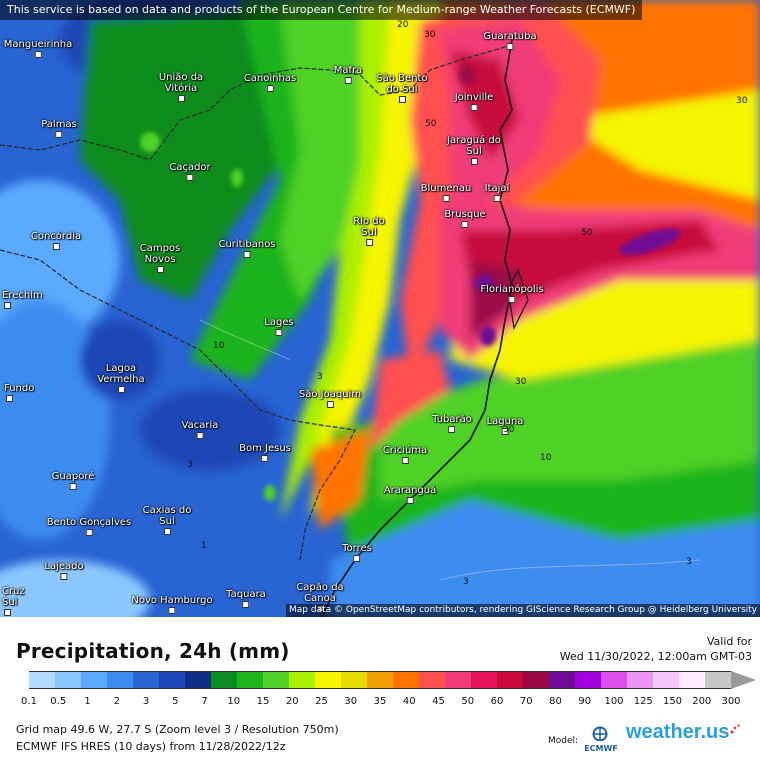 This screenshot has width=760, height=760. I want to click on city-label: Canoinhas, so click(270, 82).